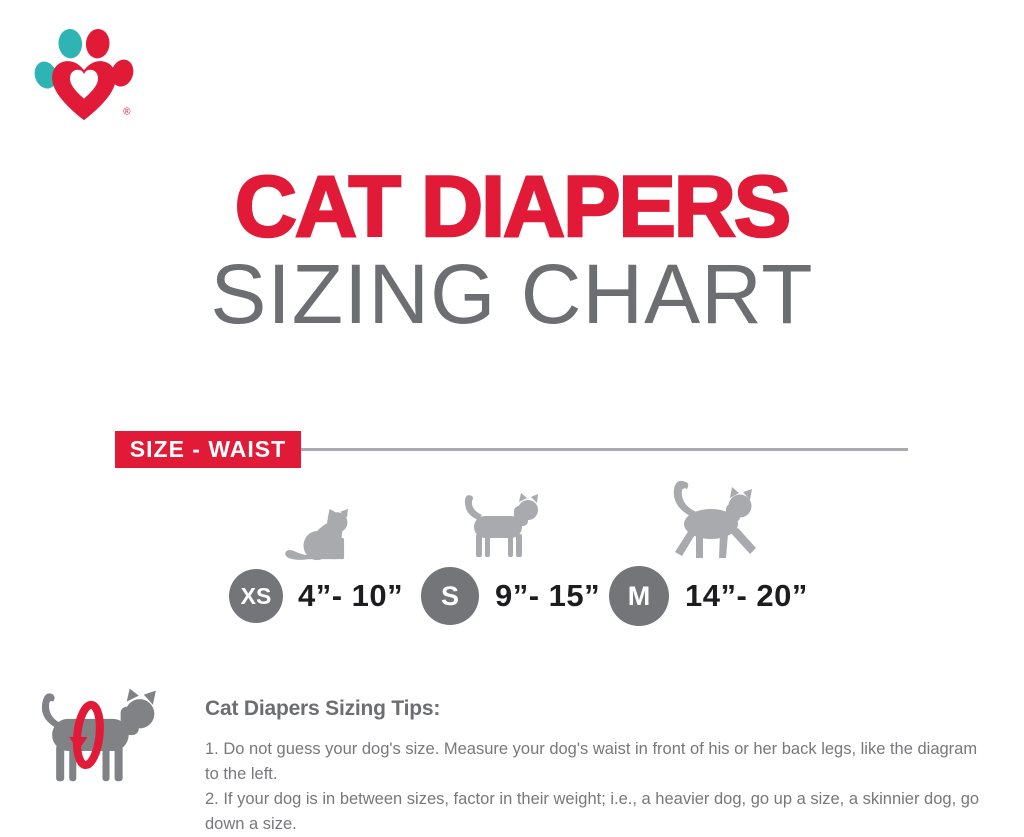  Describe the element at coordinates (256, 596) in the screenshot. I see `size-badge-xs: XS` at that location.